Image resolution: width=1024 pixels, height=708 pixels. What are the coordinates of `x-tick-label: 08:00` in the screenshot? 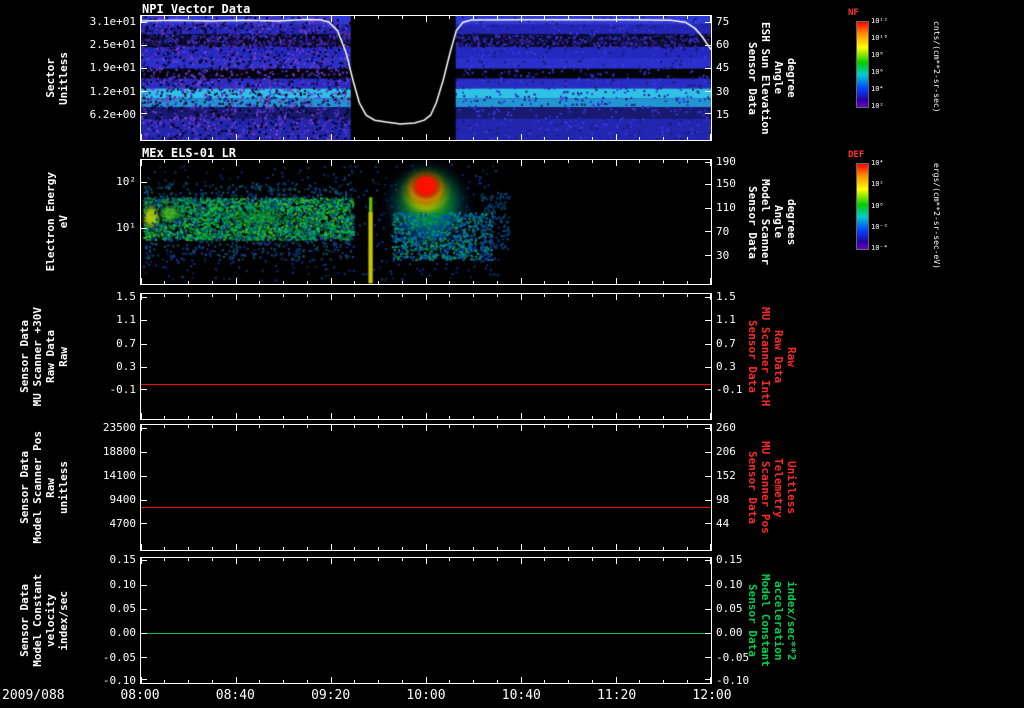 It's located at (140, 695).